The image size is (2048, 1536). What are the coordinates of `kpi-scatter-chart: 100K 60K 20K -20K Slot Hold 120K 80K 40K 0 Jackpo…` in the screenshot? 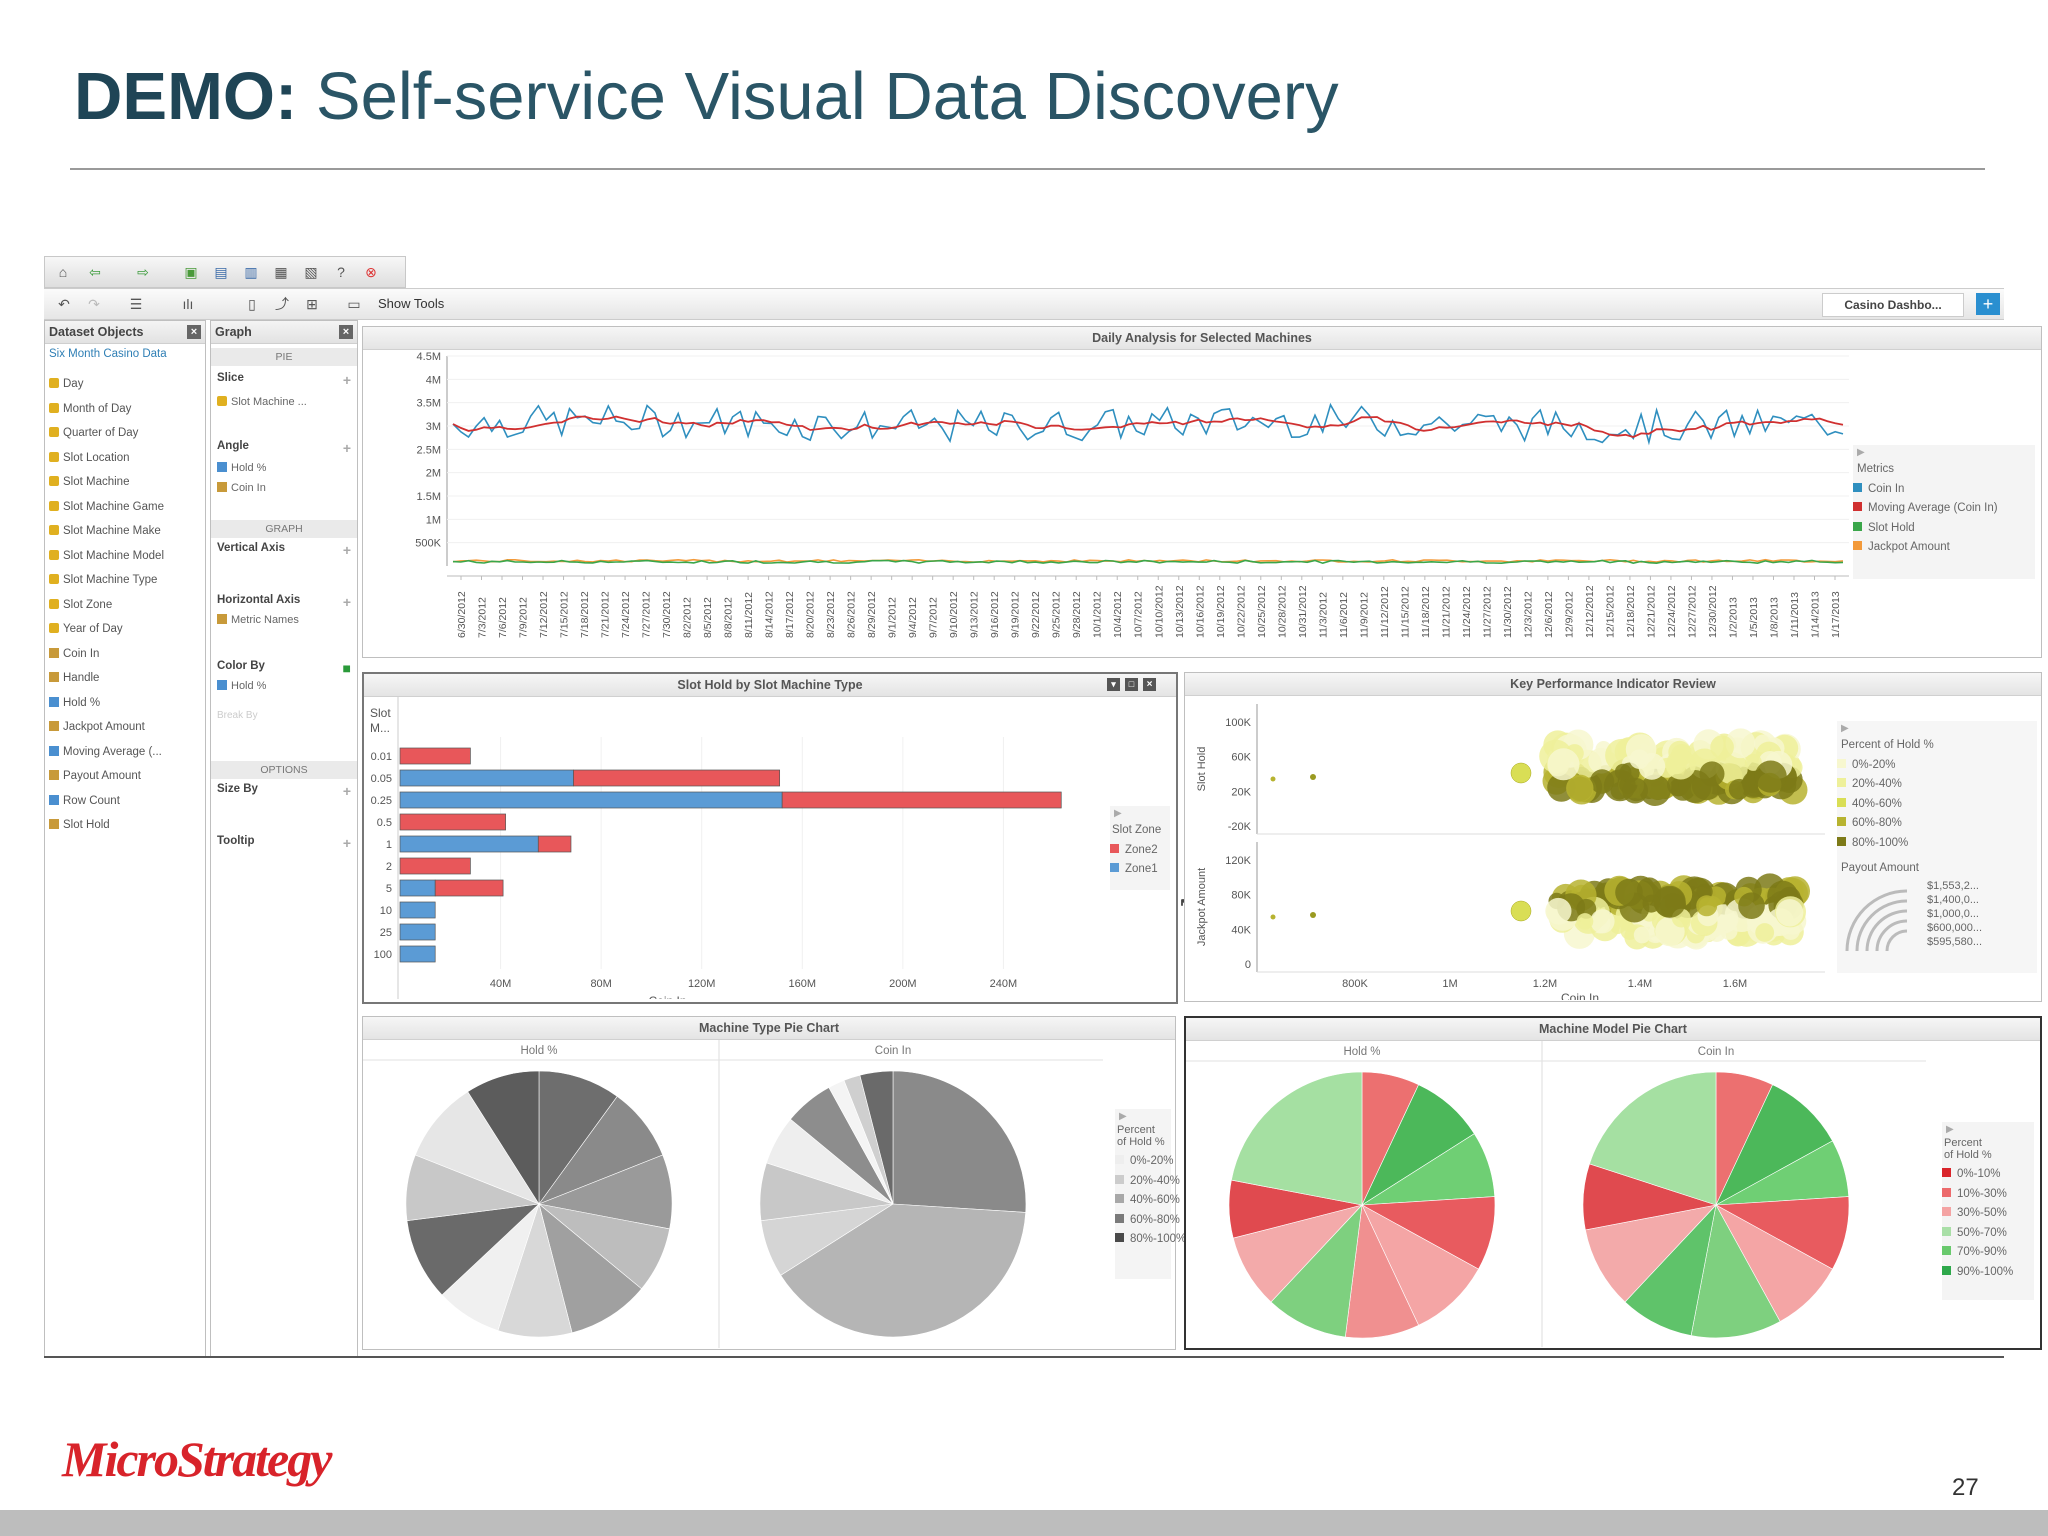 It's located at (1613, 848).